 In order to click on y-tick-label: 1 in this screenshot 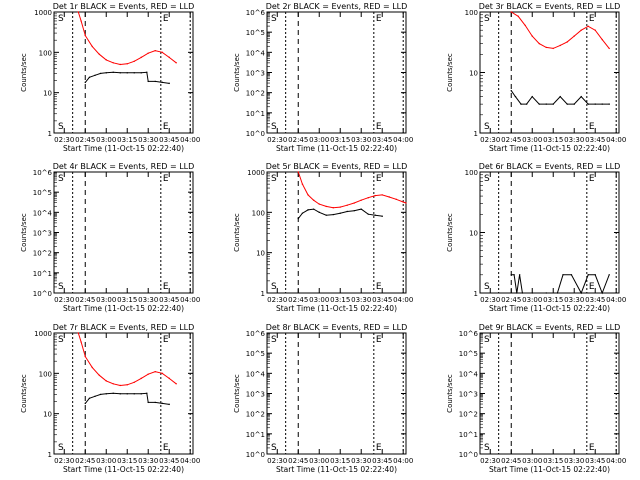, I will do `click(476, 294)`.